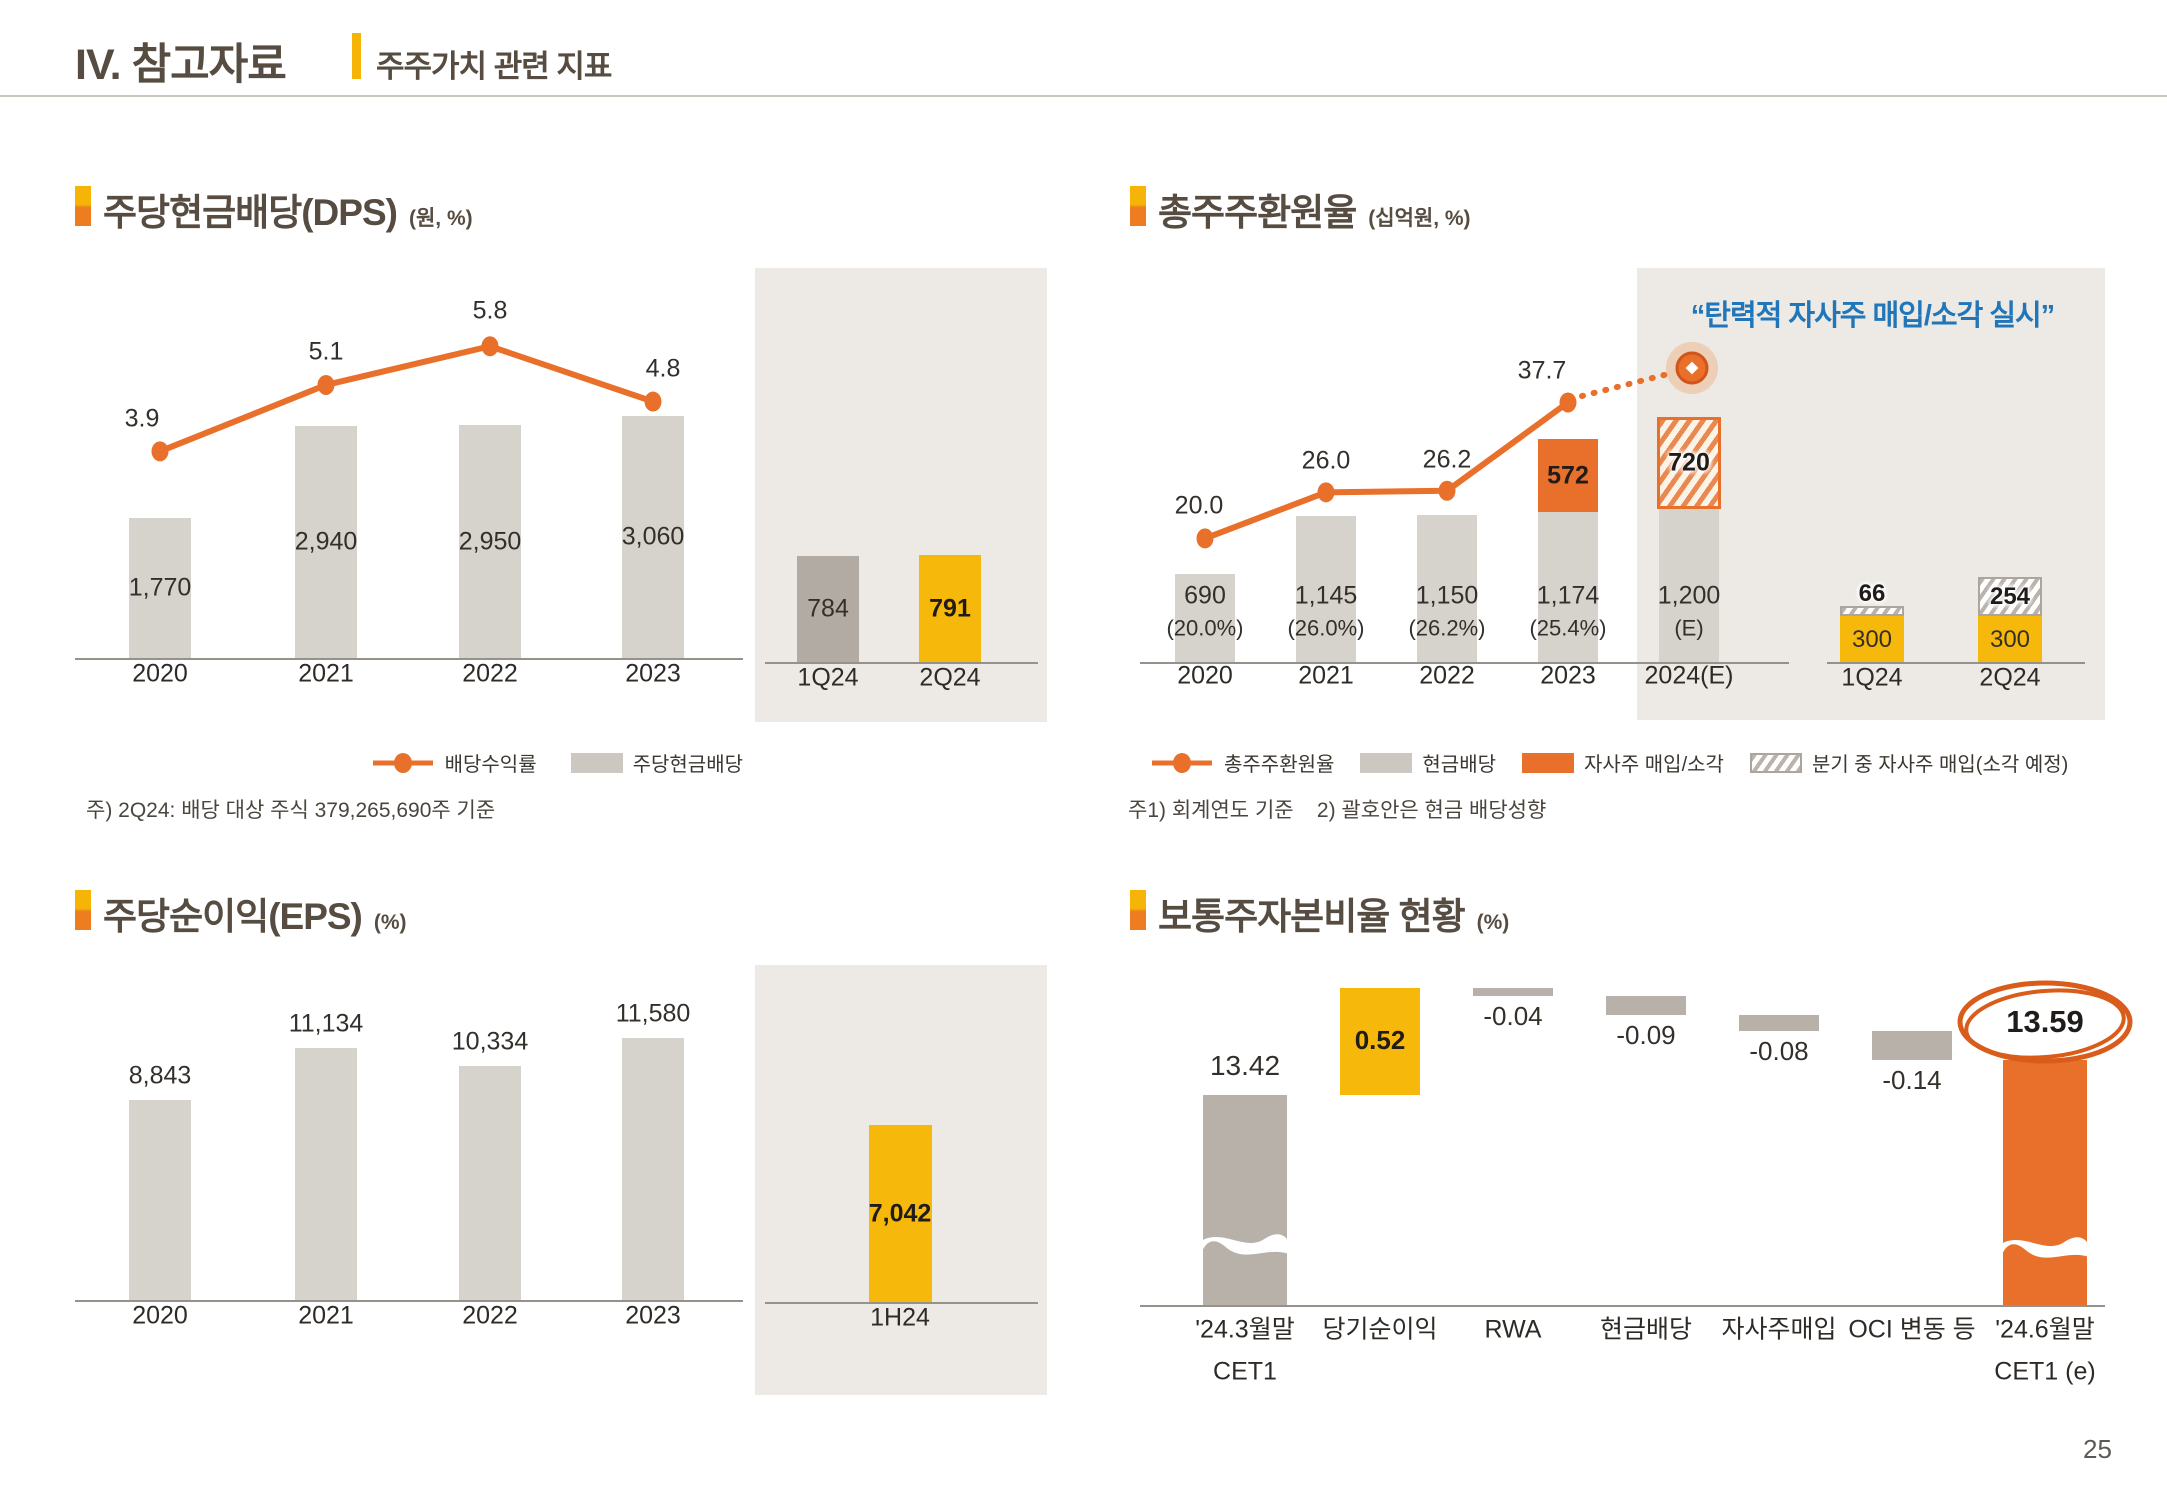 Image resolution: width=2167 pixels, height=1500 pixels. I want to click on dps-line-label: 5.8, so click(490, 310).